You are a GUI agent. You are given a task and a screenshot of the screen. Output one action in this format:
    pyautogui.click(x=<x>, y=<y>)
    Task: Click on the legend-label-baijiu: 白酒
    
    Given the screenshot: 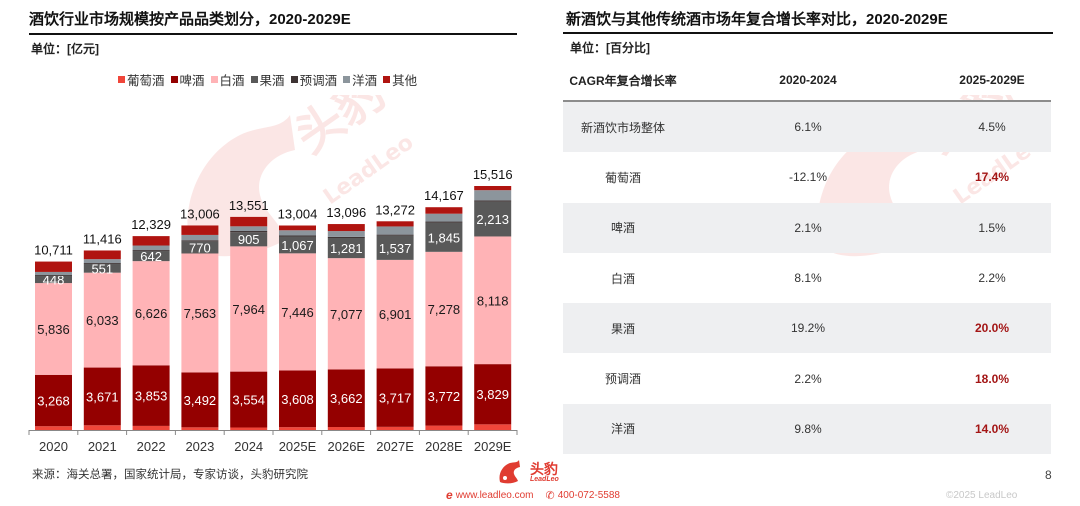 What is the action you would take?
    pyautogui.click(x=232, y=81)
    